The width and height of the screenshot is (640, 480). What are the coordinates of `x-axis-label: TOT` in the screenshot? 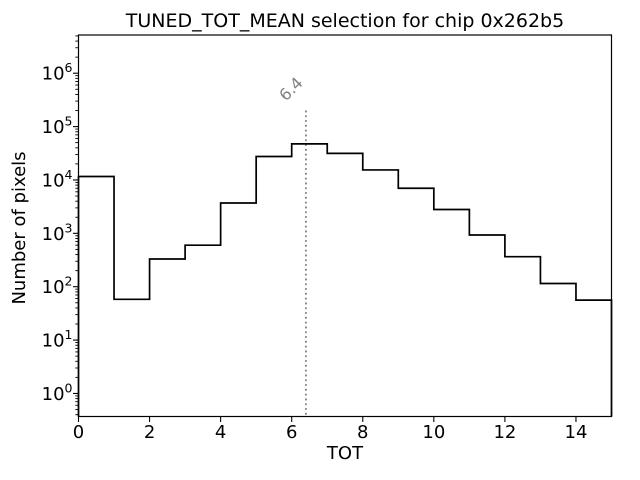 It's located at (345, 453).